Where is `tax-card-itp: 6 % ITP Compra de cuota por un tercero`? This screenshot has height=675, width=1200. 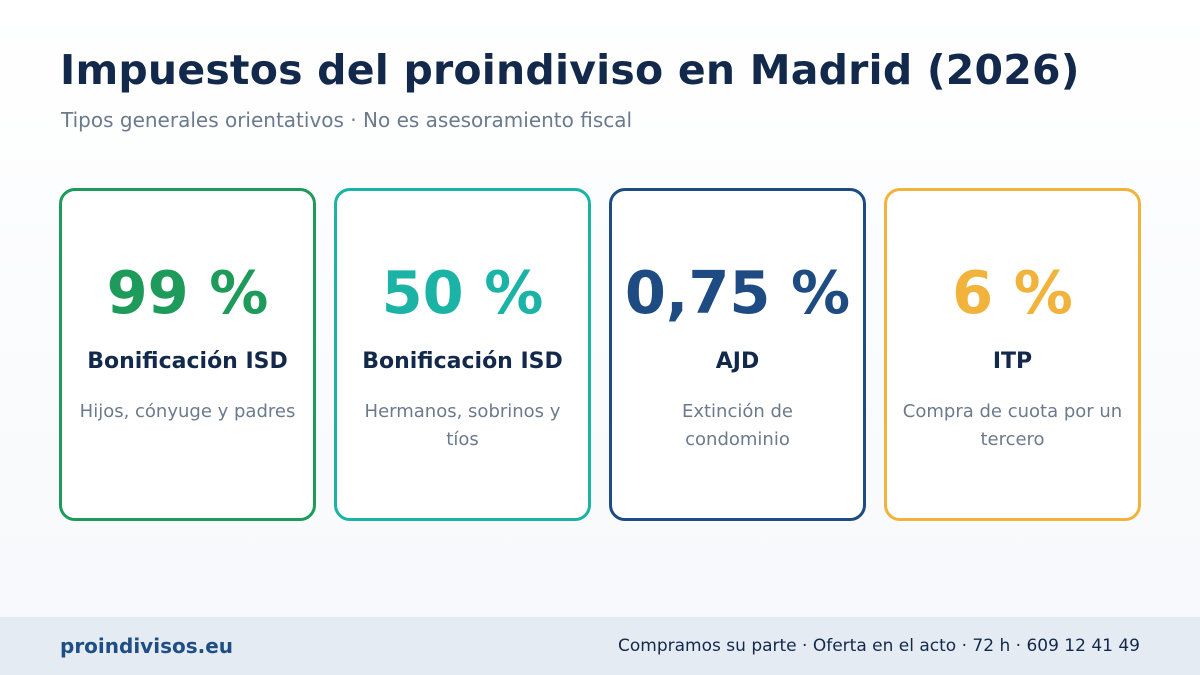 tax-card-itp: 6 % ITP Compra de cuota por un tercero is located at coordinates (1012, 354).